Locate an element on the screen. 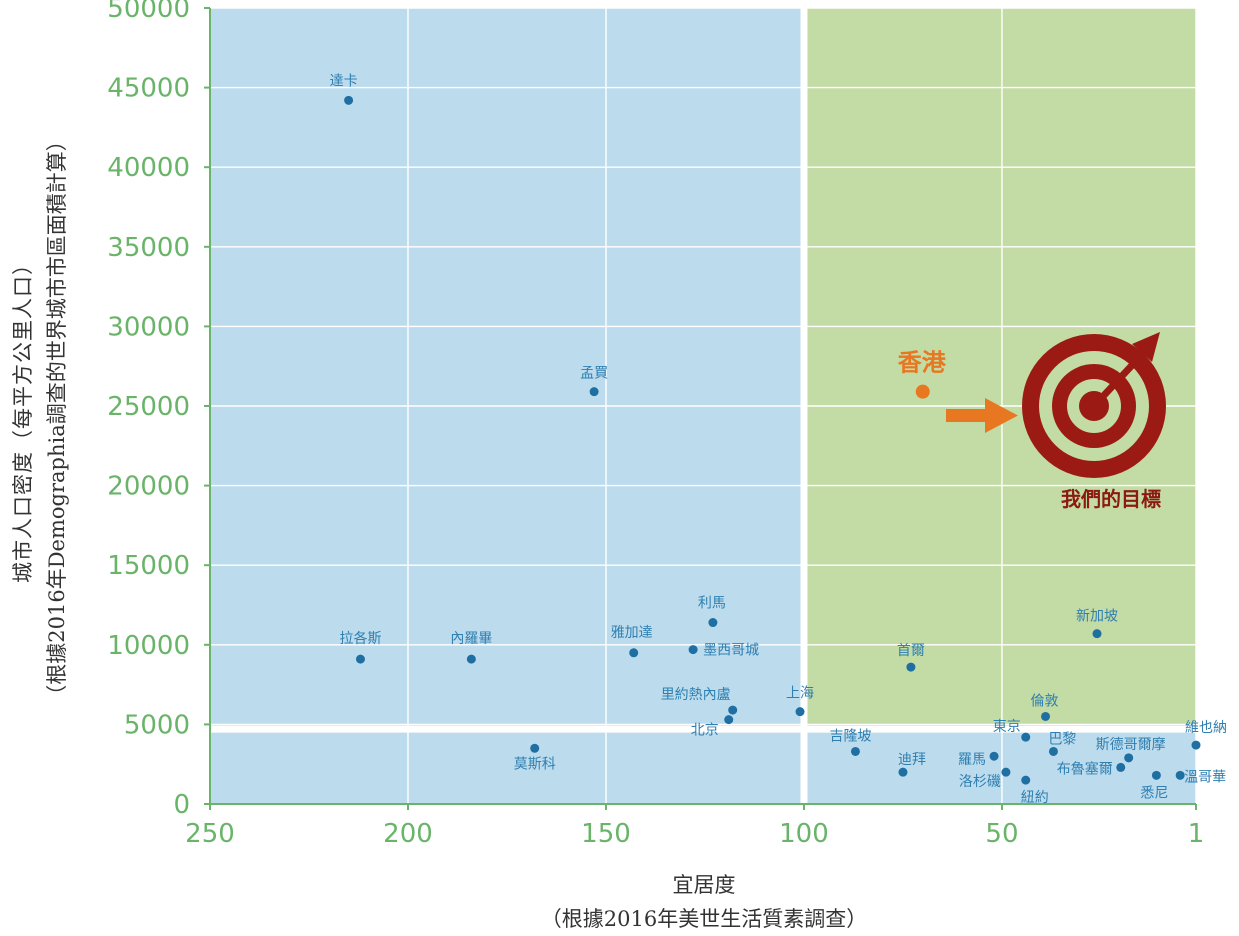  x-ticks: 250 200 150 100 50 1 is located at coordinates (694, 826).